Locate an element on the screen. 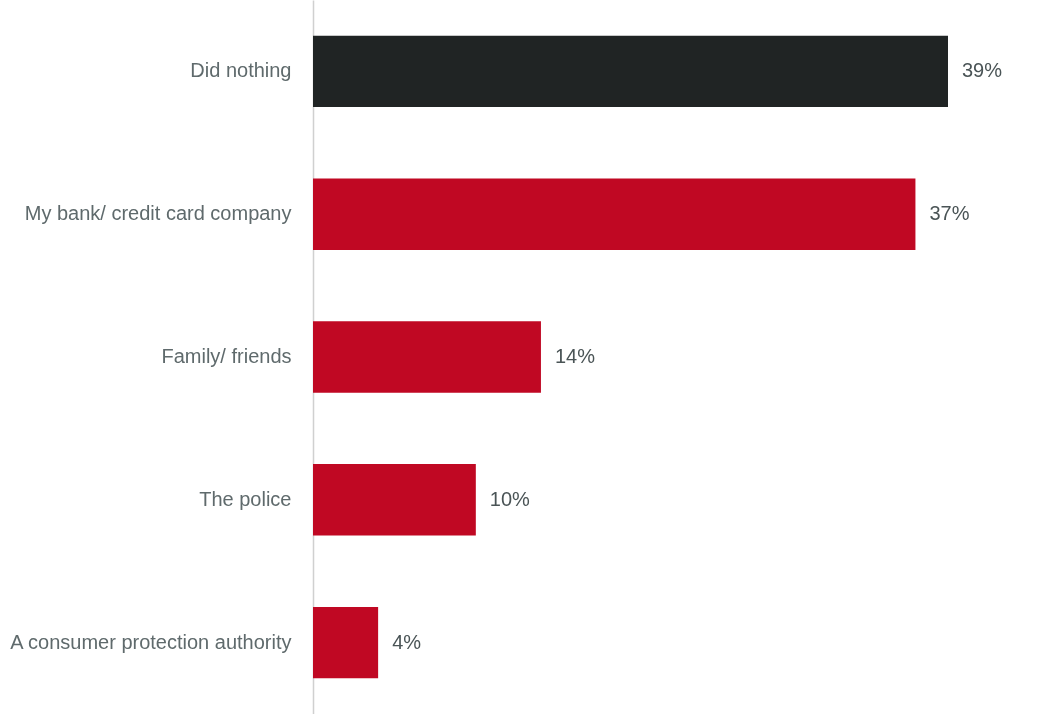 The image size is (1053, 714). data-label: 10% is located at coordinates (510, 498).